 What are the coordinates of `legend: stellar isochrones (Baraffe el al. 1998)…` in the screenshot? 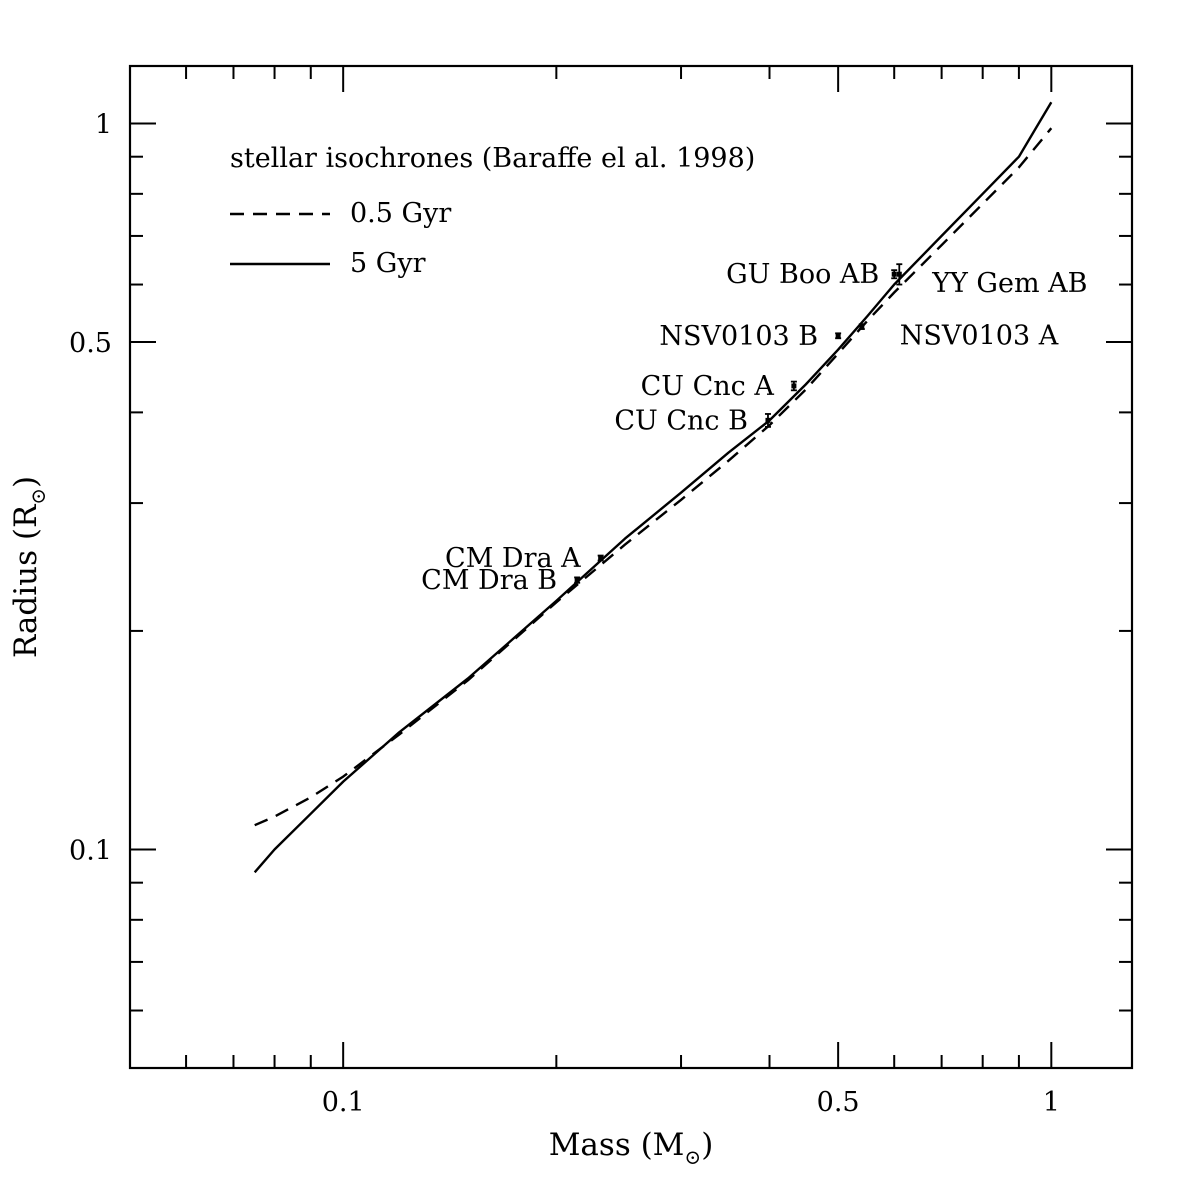 It's located at (492, 211).